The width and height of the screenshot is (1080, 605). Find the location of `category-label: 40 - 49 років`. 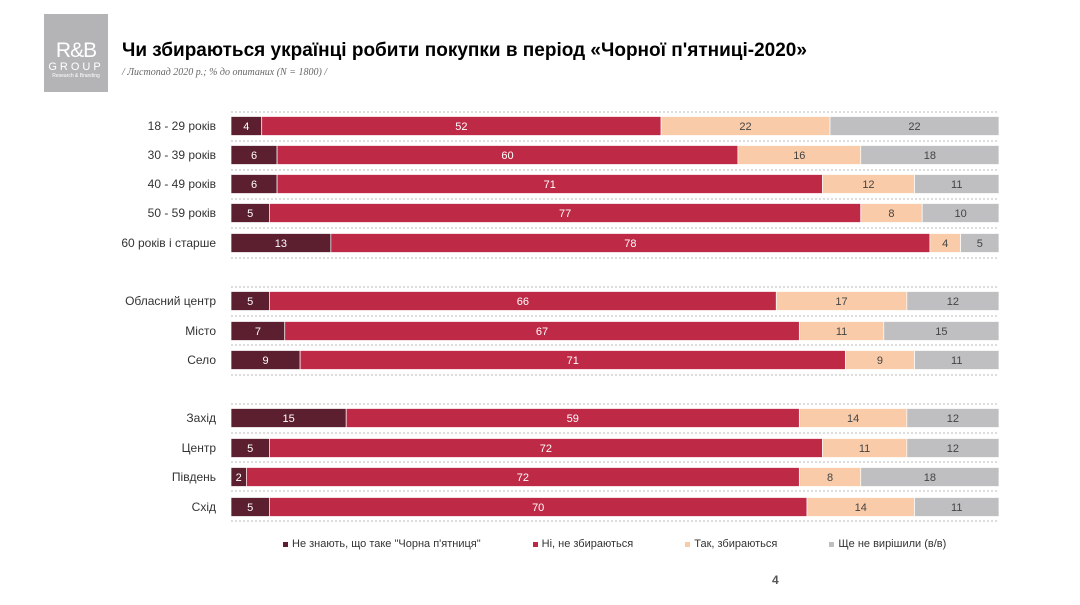

category-label: 40 - 49 років is located at coordinates (182, 184).